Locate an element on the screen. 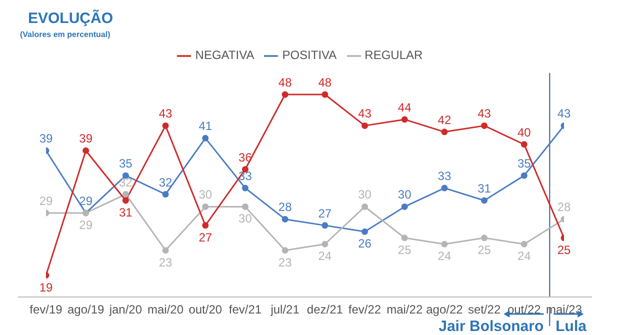 The width and height of the screenshot is (620, 335). x-tick-label: jan/20 is located at coordinates (125, 309).